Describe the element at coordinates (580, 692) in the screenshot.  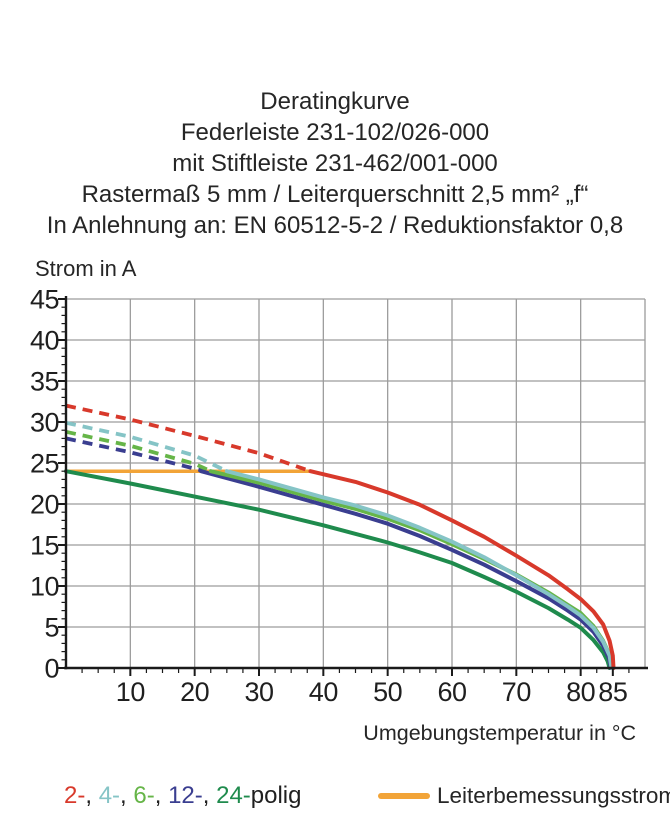
I see `x-tick-label: 80` at that location.